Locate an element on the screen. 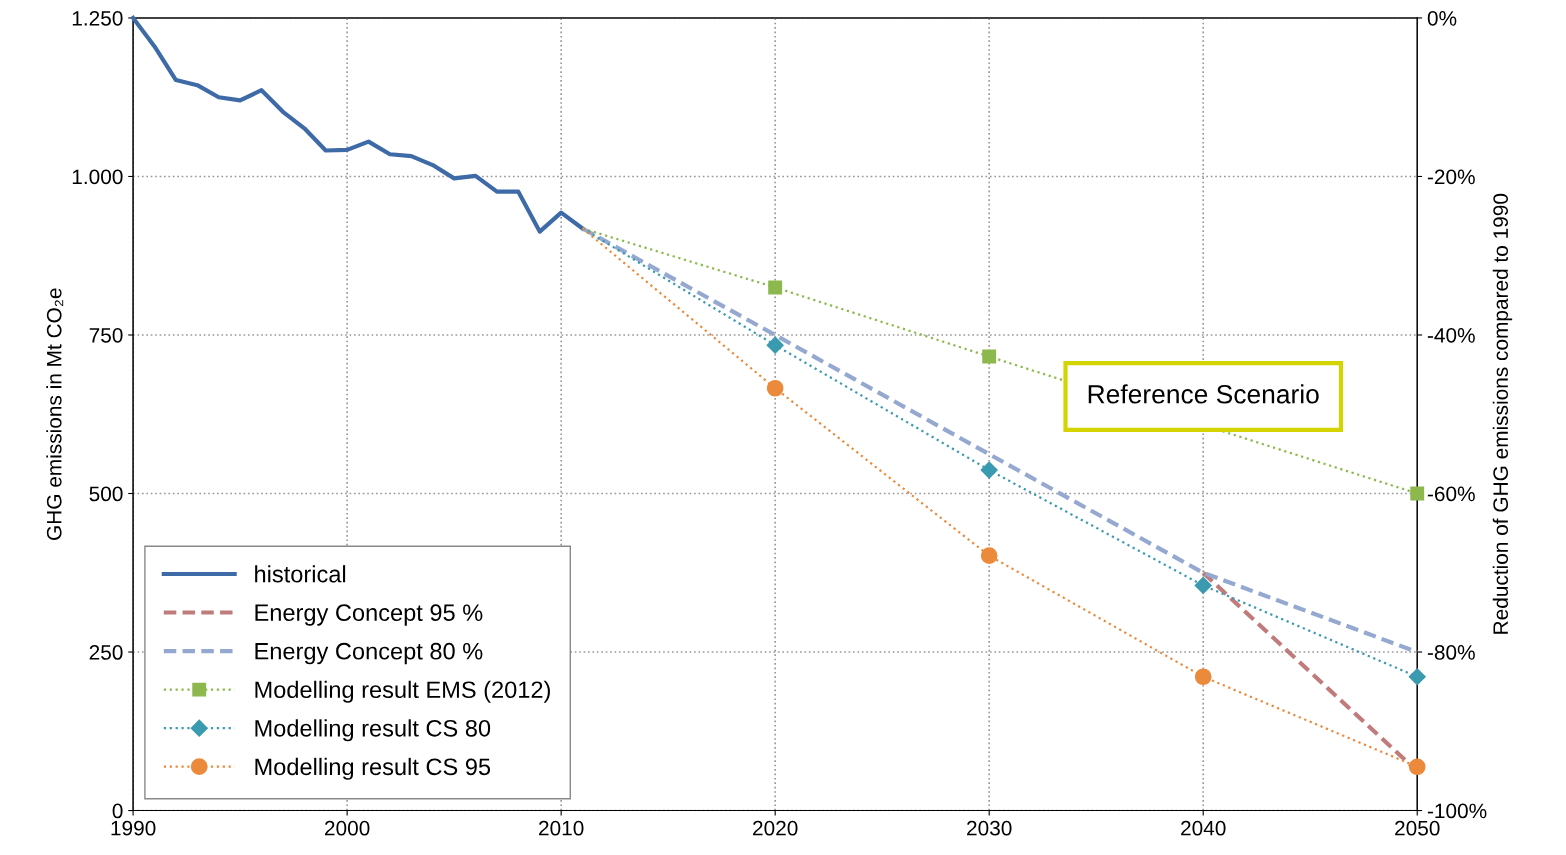 This screenshot has width=1566, height=855. y2-tick-label: -60% is located at coordinates (1451, 494).